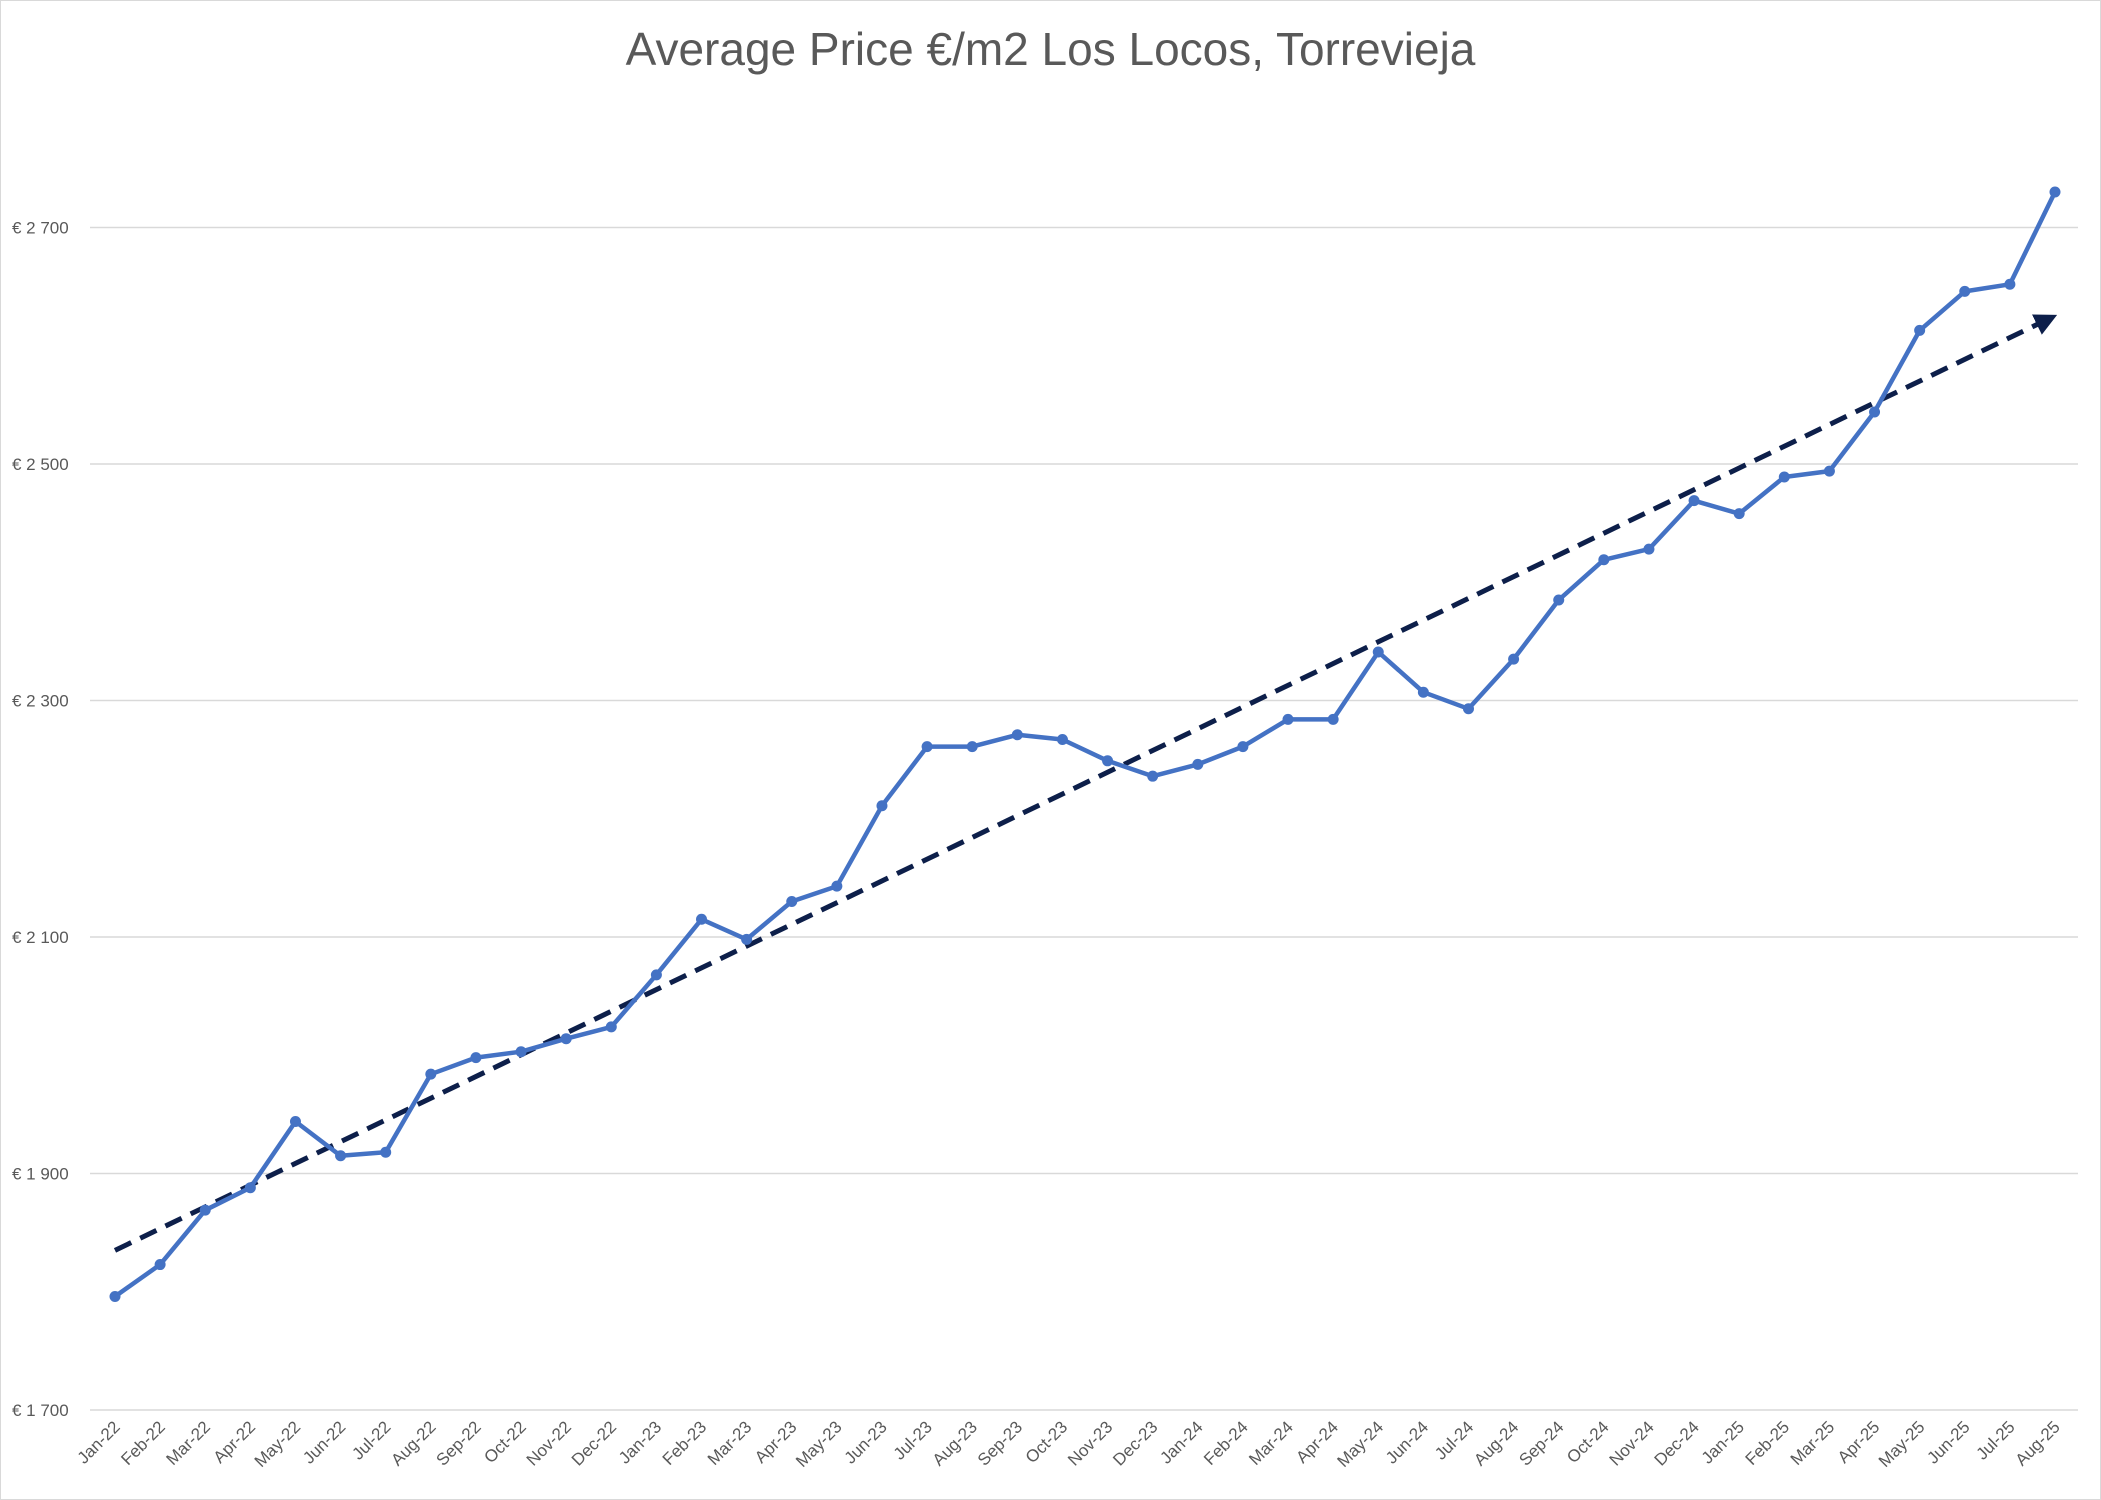  What do you see at coordinates (594, 1443) in the screenshot?
I see `x-tick-label: Dec-22` at bounding box center [594, 1443].